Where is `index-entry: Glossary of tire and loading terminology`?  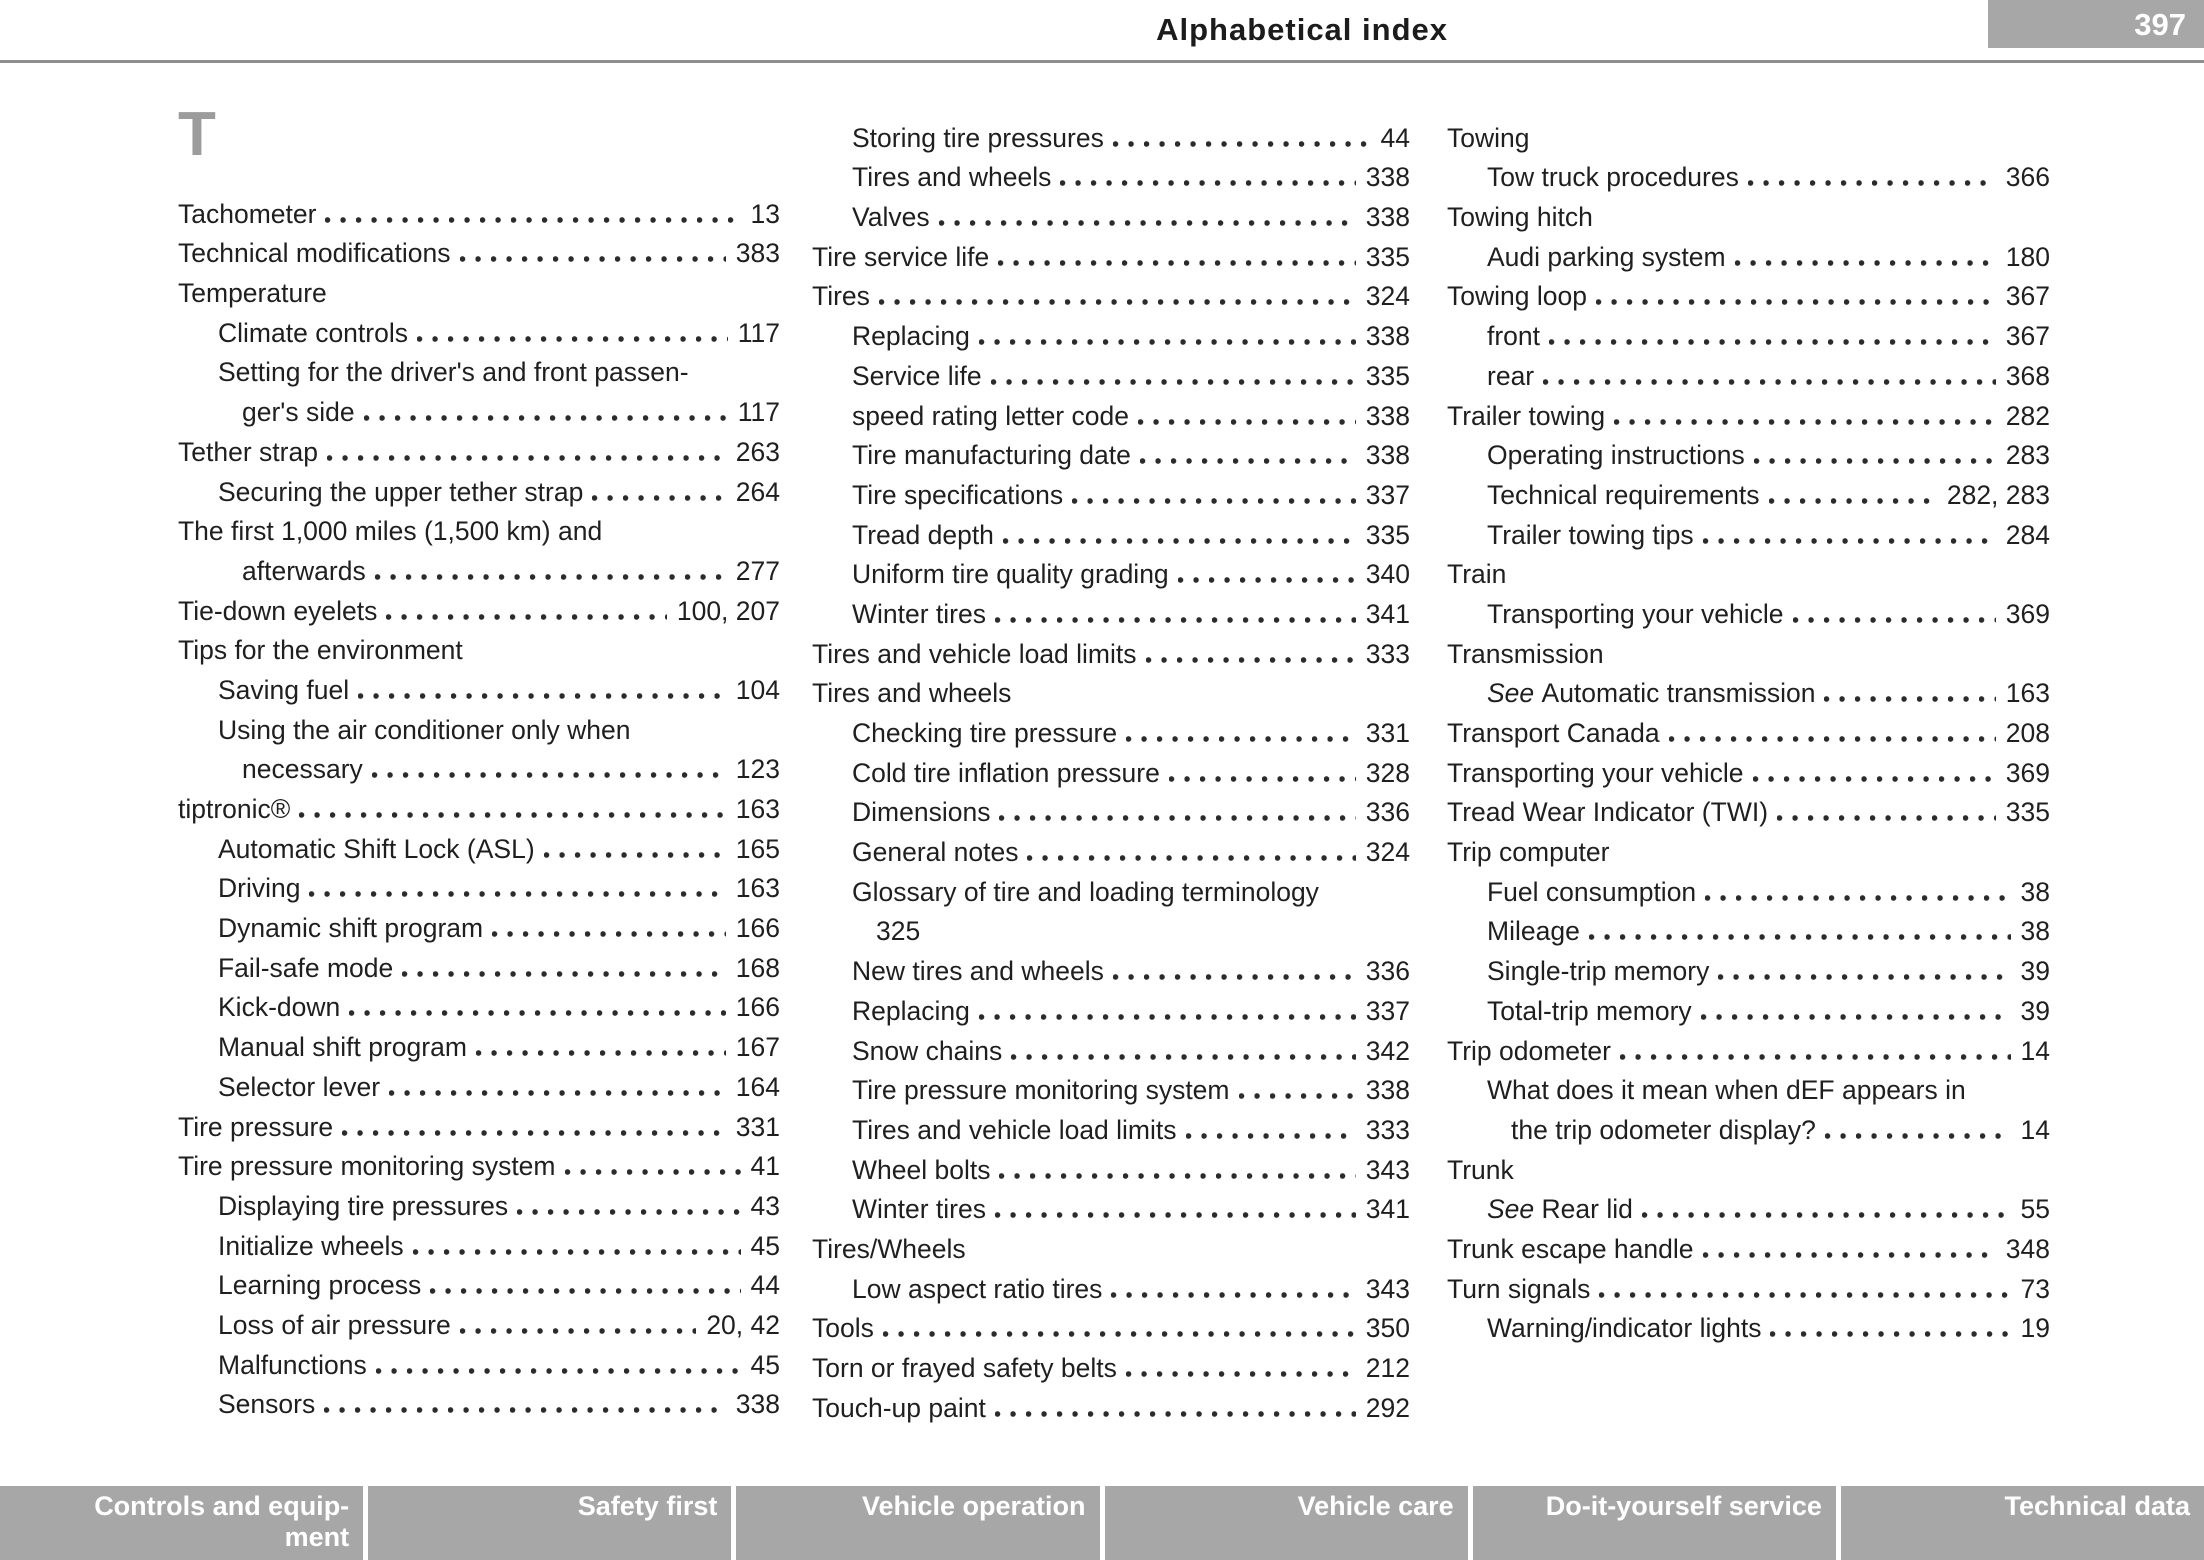 index-entry: Glossary of tire and loading terminology is located at coordinates (1111, 888).